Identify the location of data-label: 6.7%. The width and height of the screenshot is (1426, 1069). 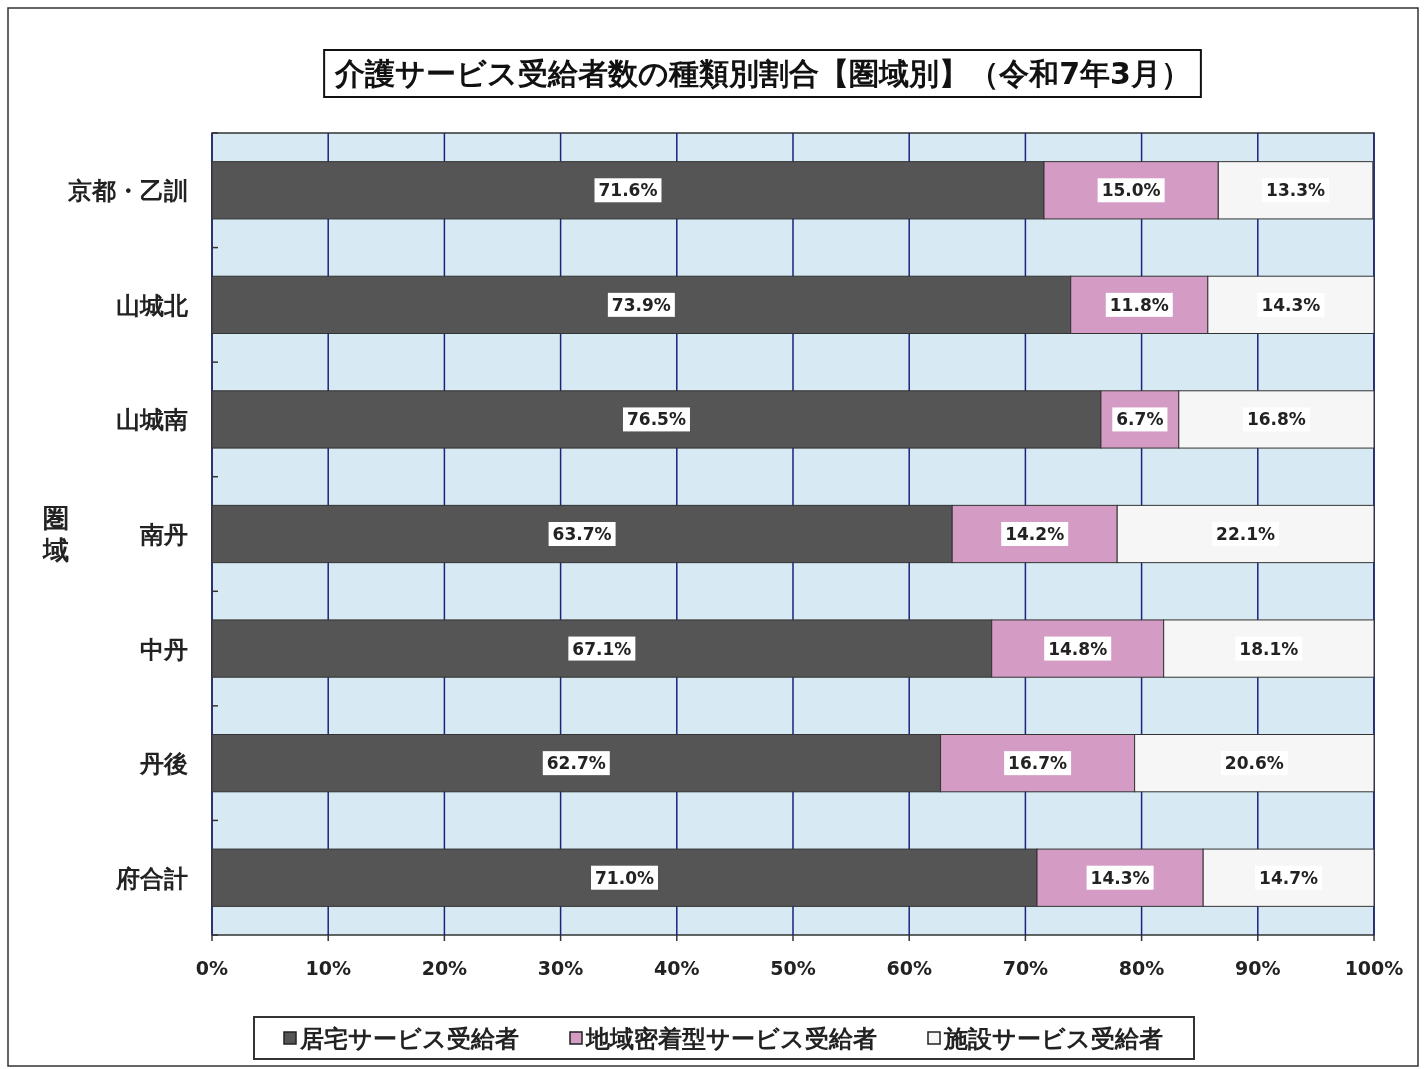
(1140, 419).